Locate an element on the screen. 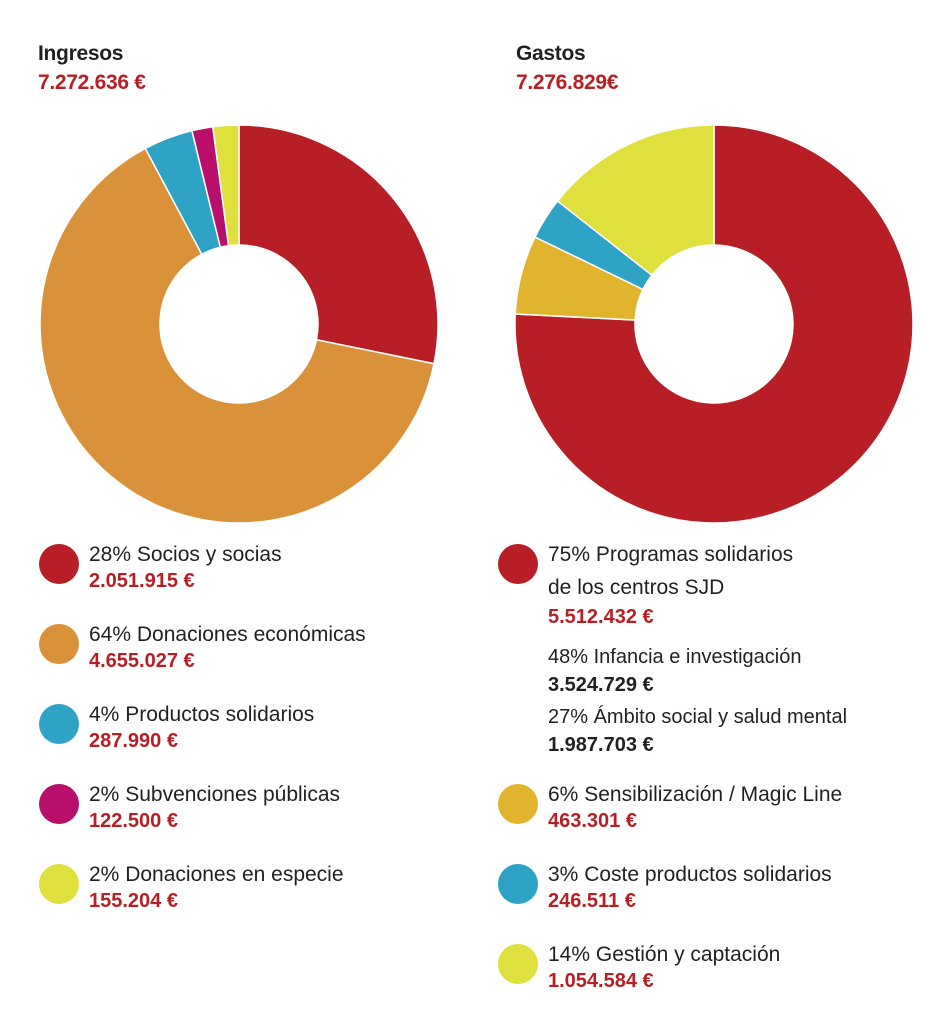  legend-dot-socios is located at coordinates (59, 564).